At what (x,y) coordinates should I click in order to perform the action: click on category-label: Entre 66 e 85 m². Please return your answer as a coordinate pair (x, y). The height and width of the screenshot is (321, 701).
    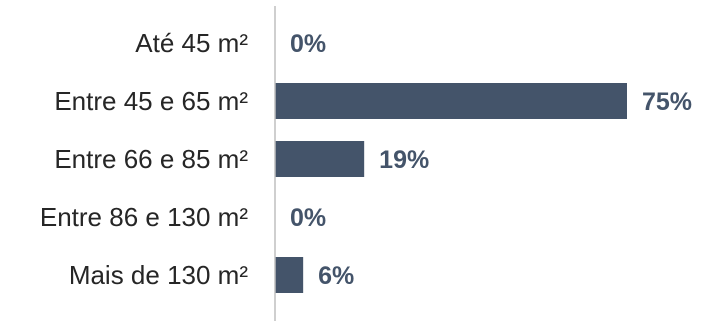
    Looking at the image, I should click on (151, 159).